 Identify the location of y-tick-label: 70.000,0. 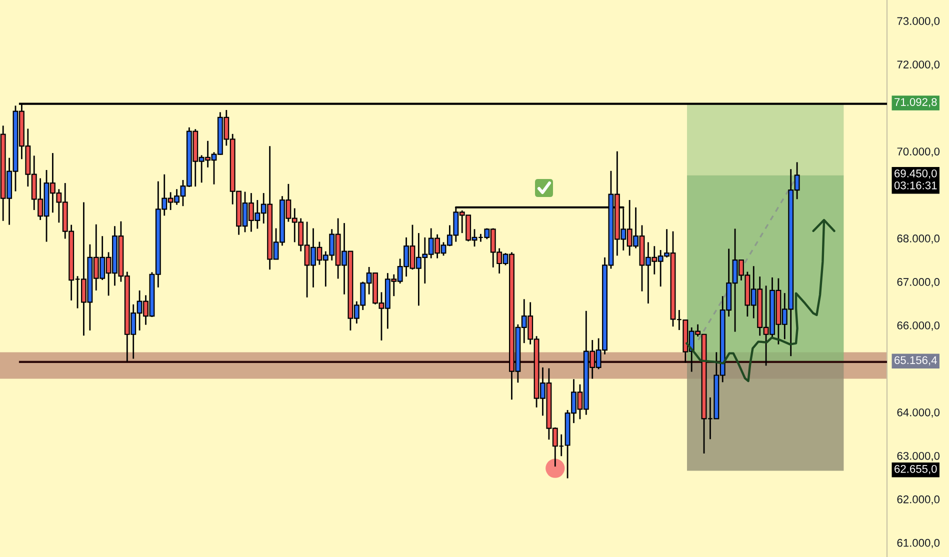
(918, 152).